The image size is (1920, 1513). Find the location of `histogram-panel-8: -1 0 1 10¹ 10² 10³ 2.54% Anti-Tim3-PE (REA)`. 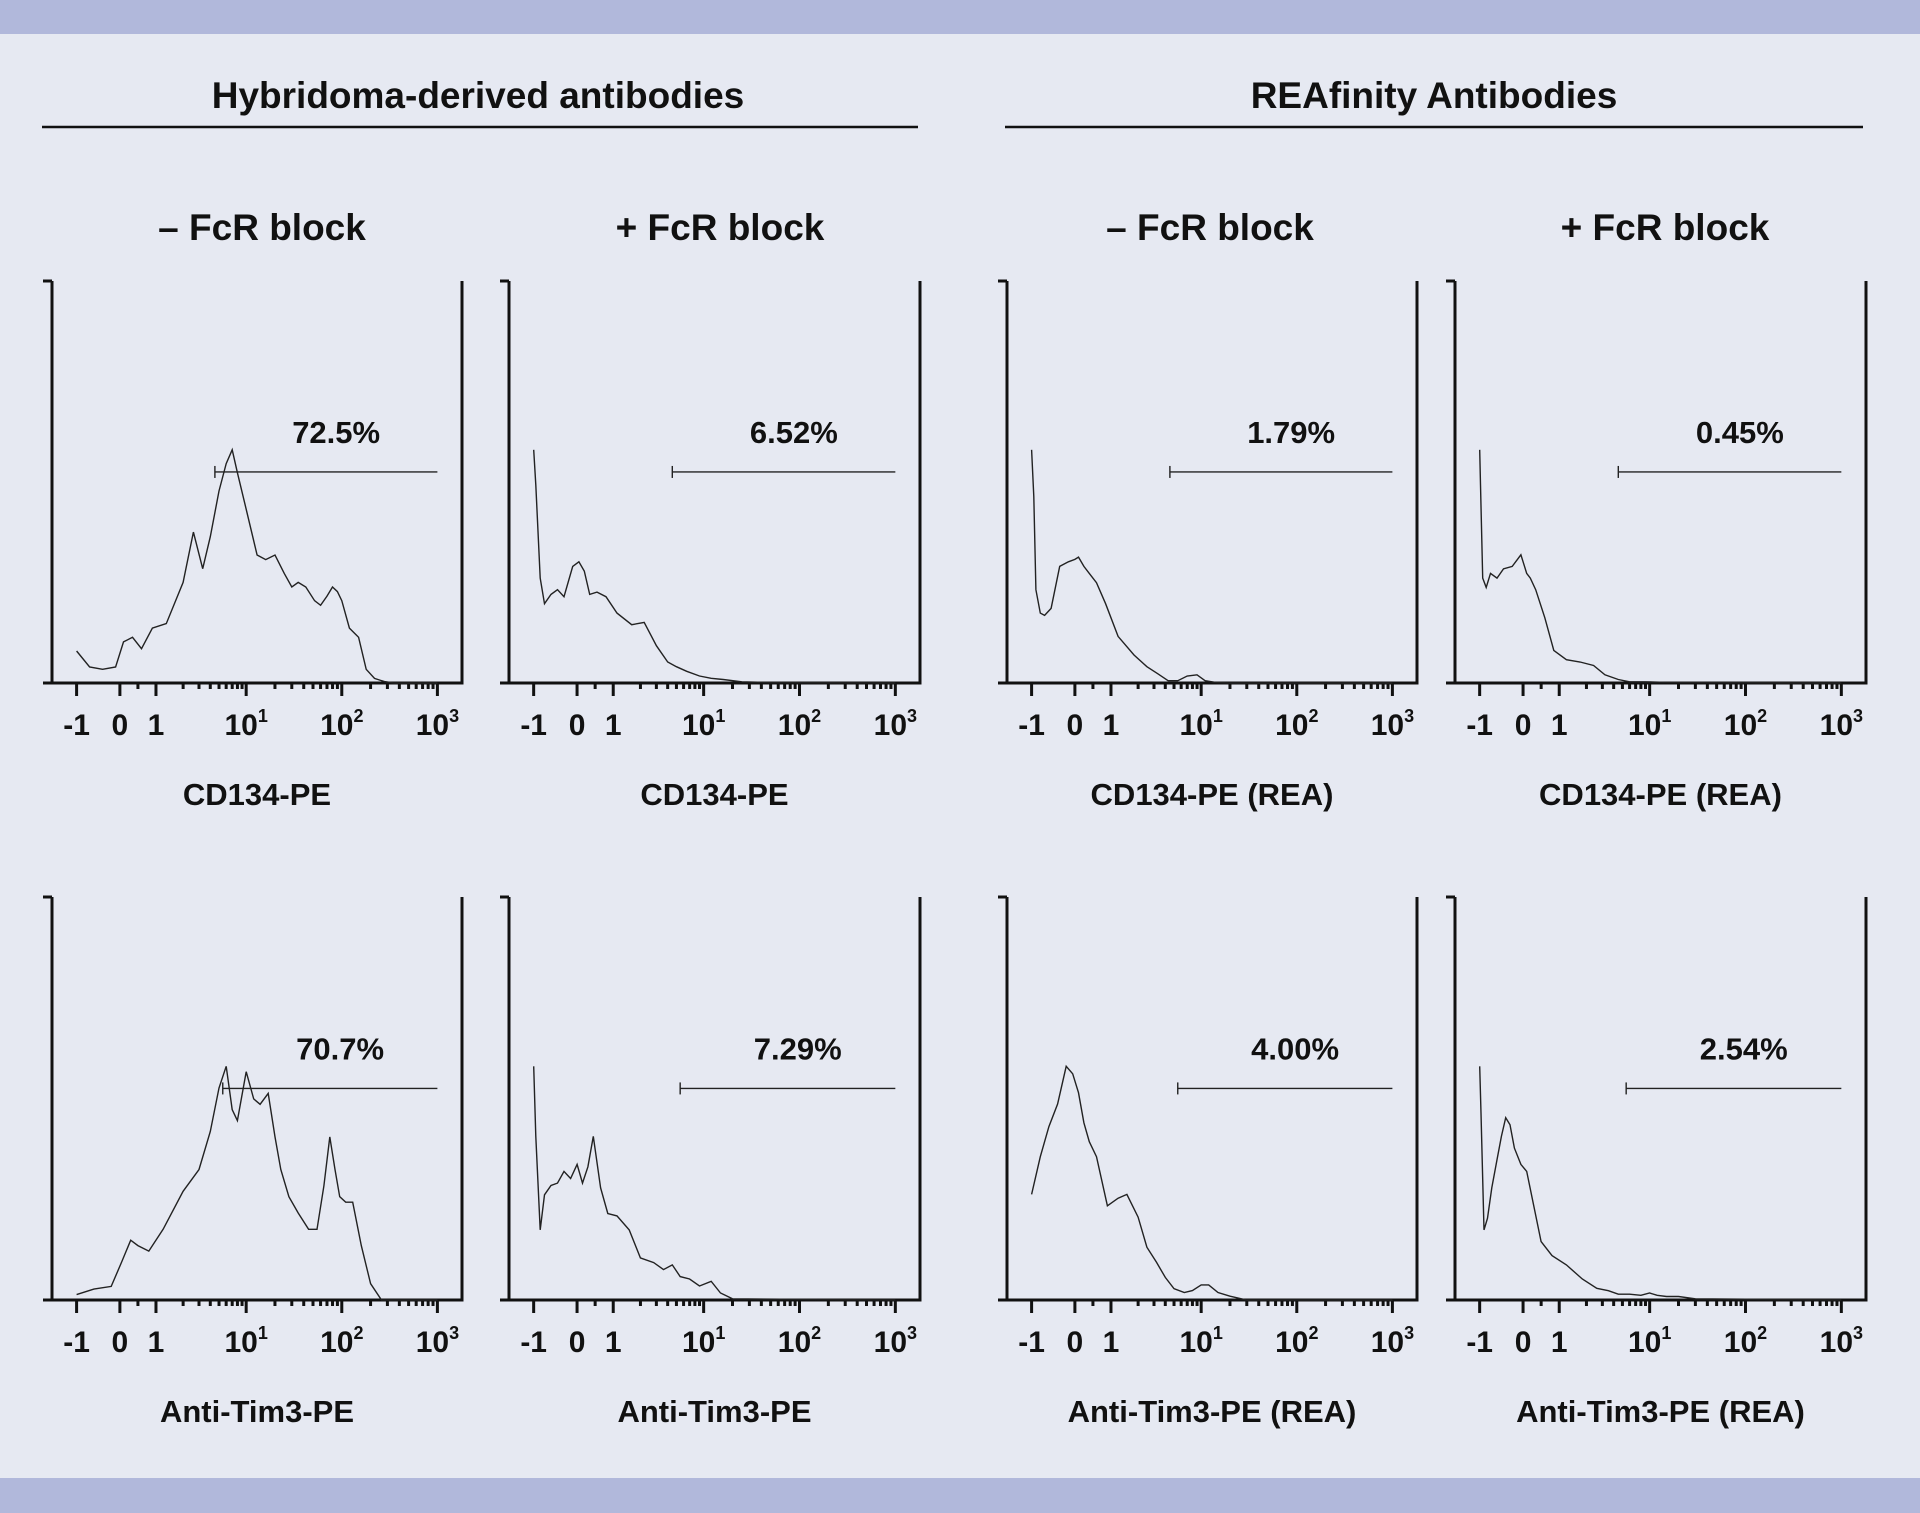

histogram-panel-8: -1 0 1 10¹ 10² 10³ 2.54% Anti-Tim3-PE (REA) is located at coordinates (1657, 1162).